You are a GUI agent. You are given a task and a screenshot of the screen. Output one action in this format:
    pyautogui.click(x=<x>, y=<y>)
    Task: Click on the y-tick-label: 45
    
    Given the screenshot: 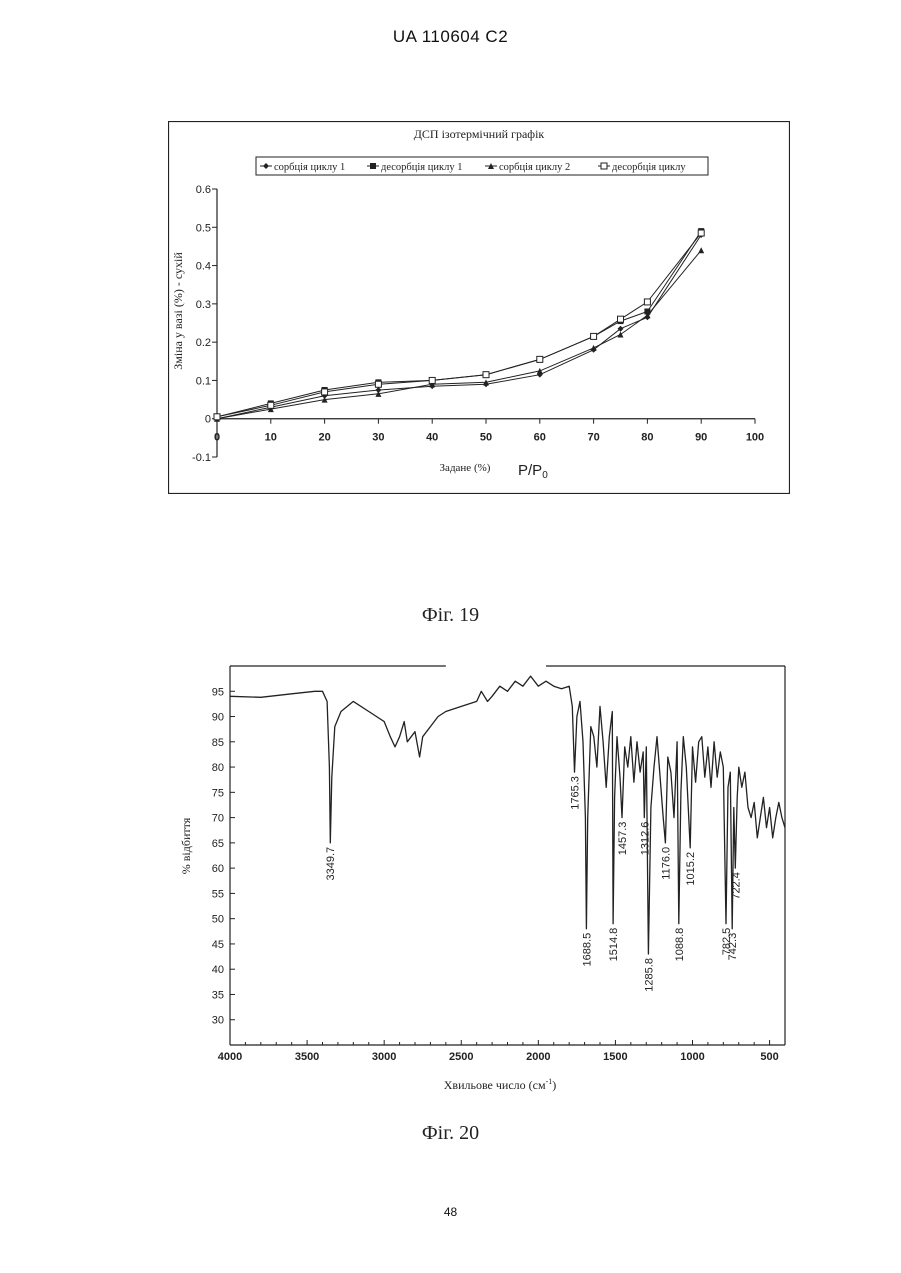 What is the action you would take?
    pyautogui.click(x=218, y=945)
    